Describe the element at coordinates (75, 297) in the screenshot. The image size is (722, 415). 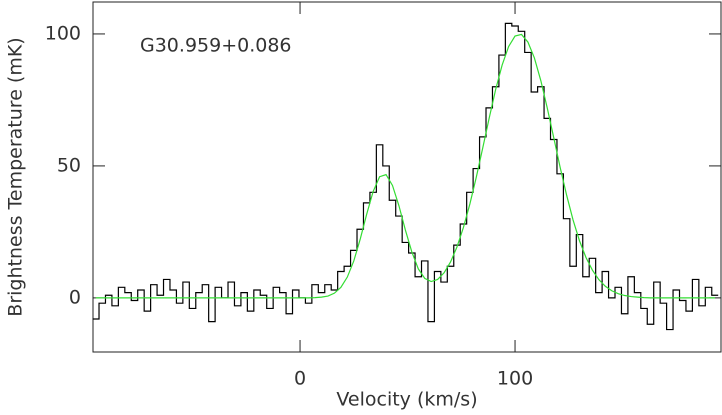
I see `y-tick-label: 0` at that location.